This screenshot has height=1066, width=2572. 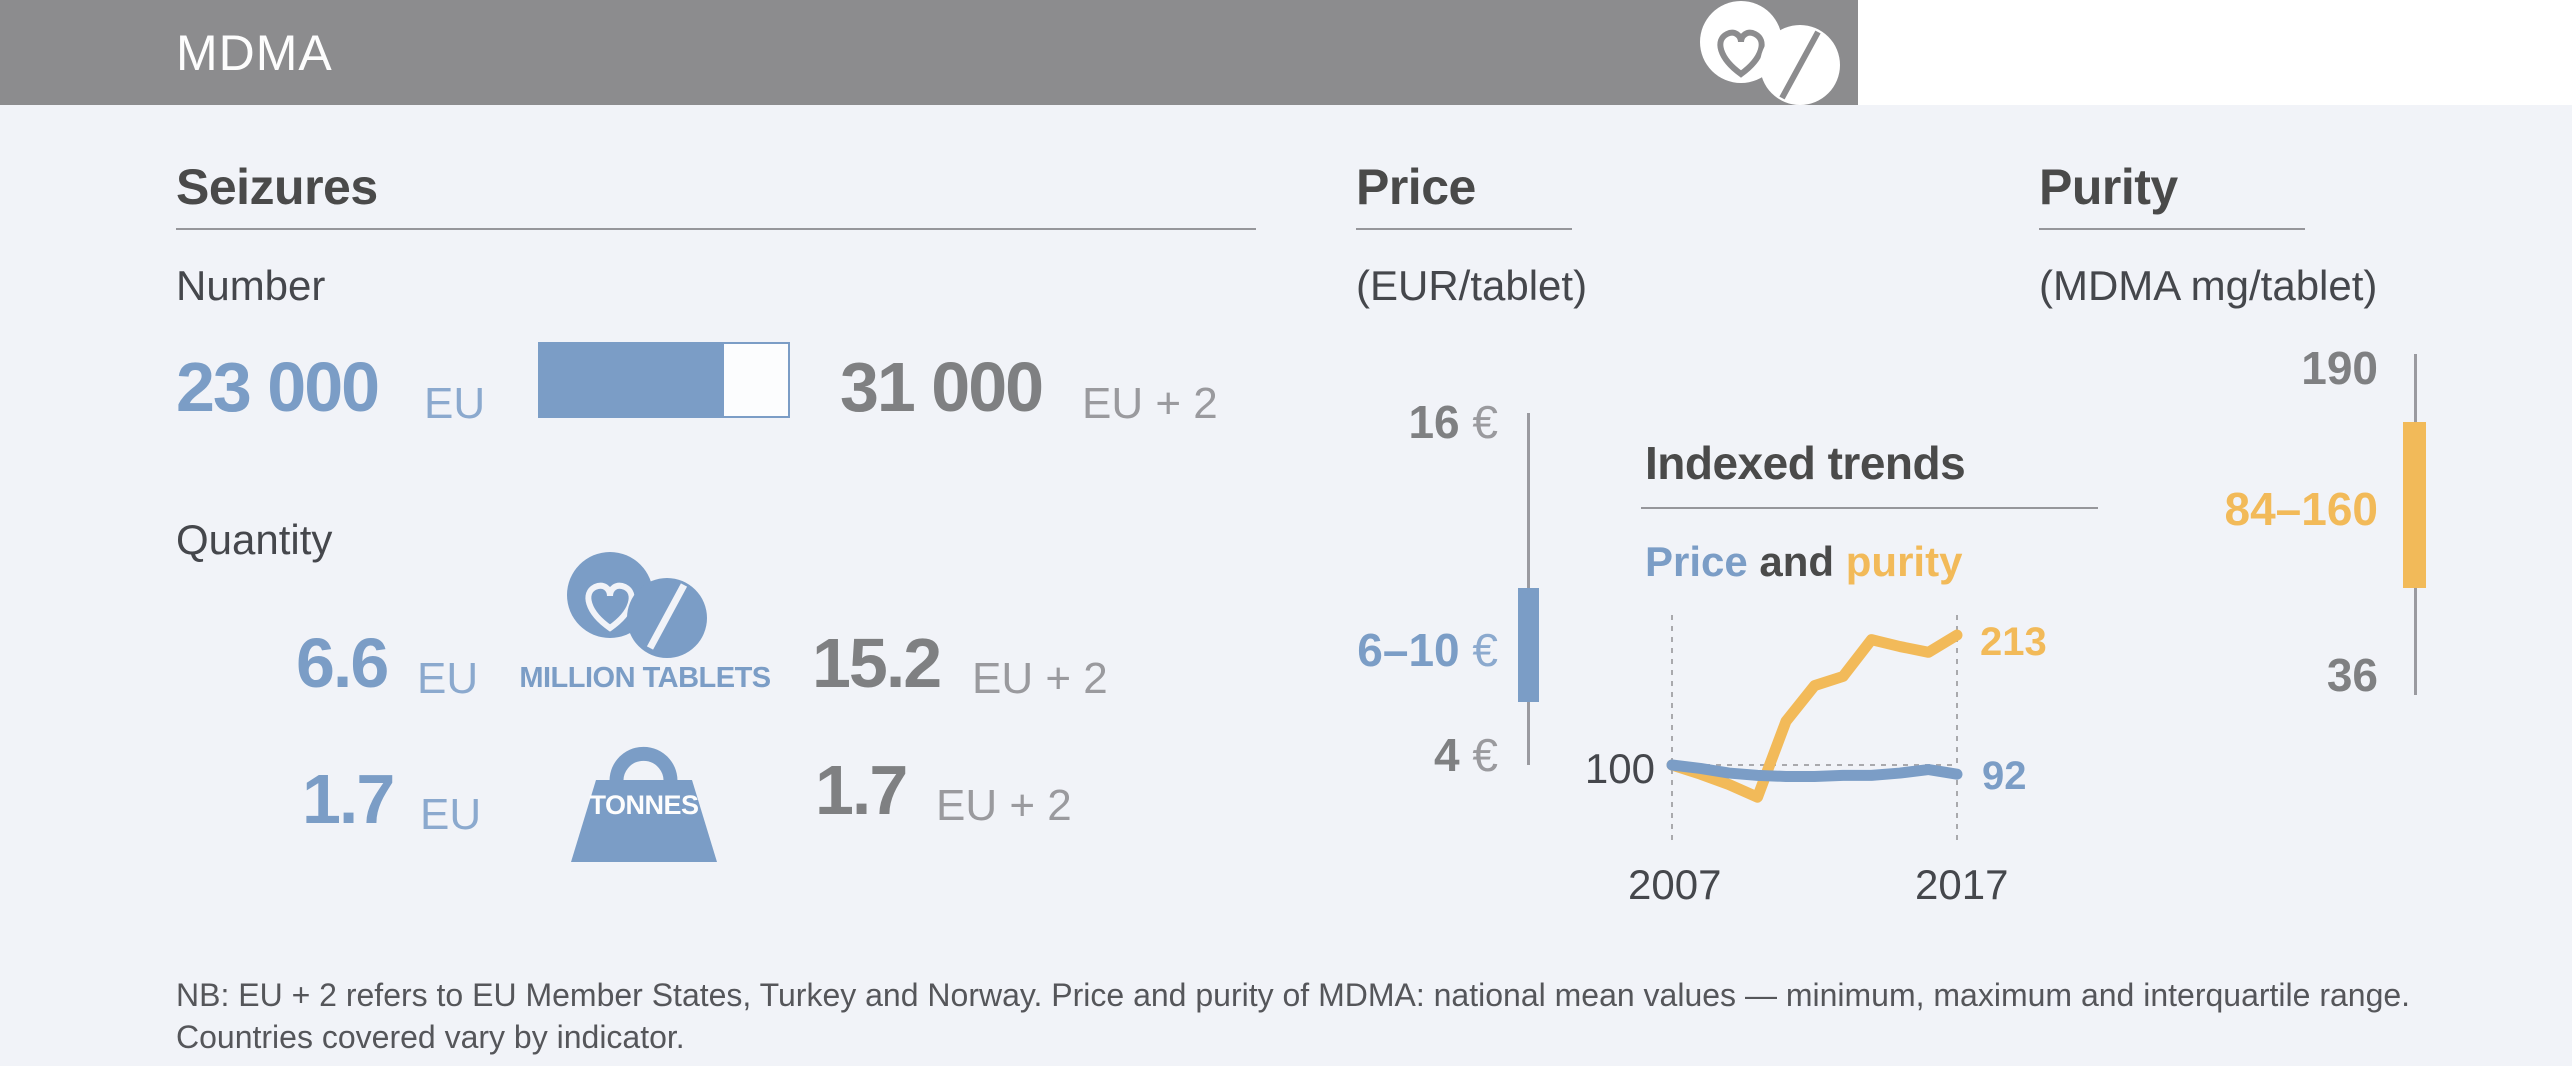 I want to click on mdma-pills-icon, so click(x=1770, y=53).